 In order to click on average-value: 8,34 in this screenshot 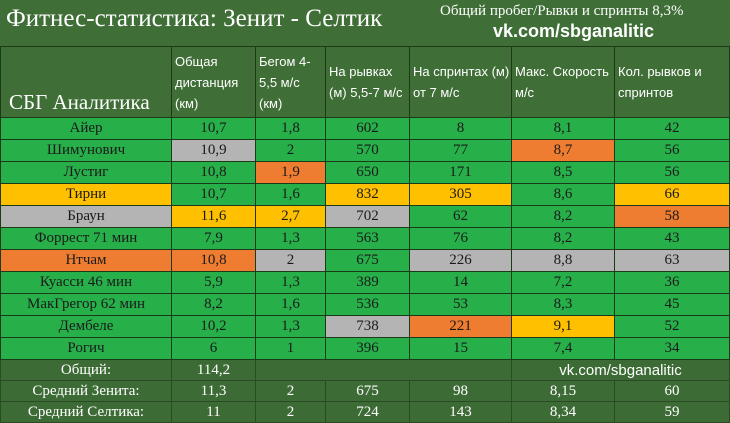, I will do `click(563, 412)`.